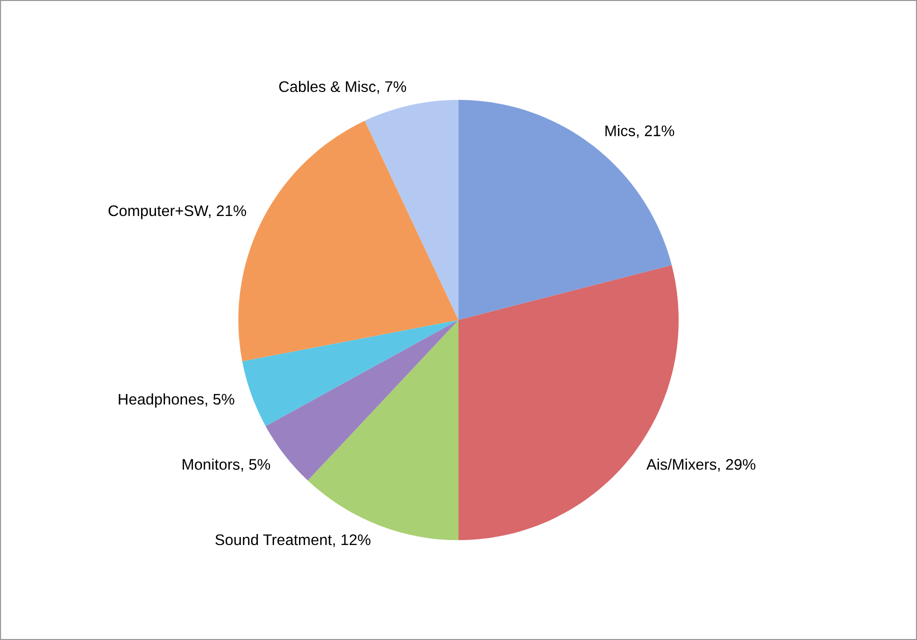 The image size is (917, 640). Describe the element at coordinates (177, 212) in the screenshot. I see `slice-label: Computer+SW, 21%` at that location.